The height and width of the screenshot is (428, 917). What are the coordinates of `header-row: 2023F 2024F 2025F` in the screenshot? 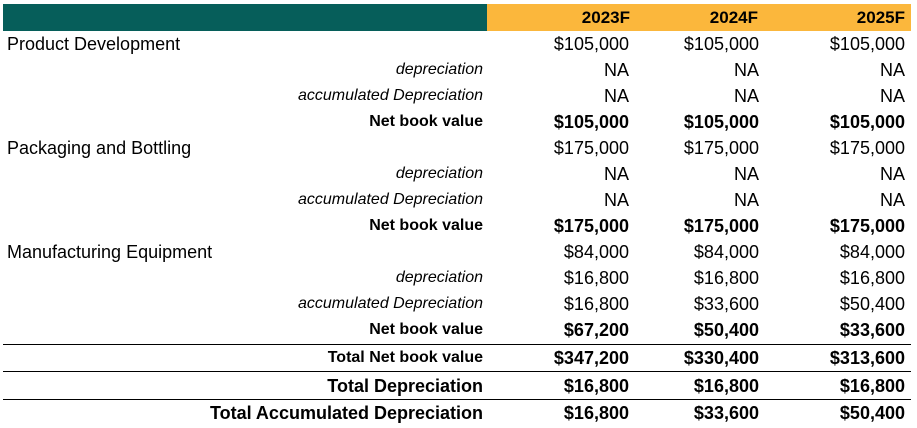 It's located at (457, 17).